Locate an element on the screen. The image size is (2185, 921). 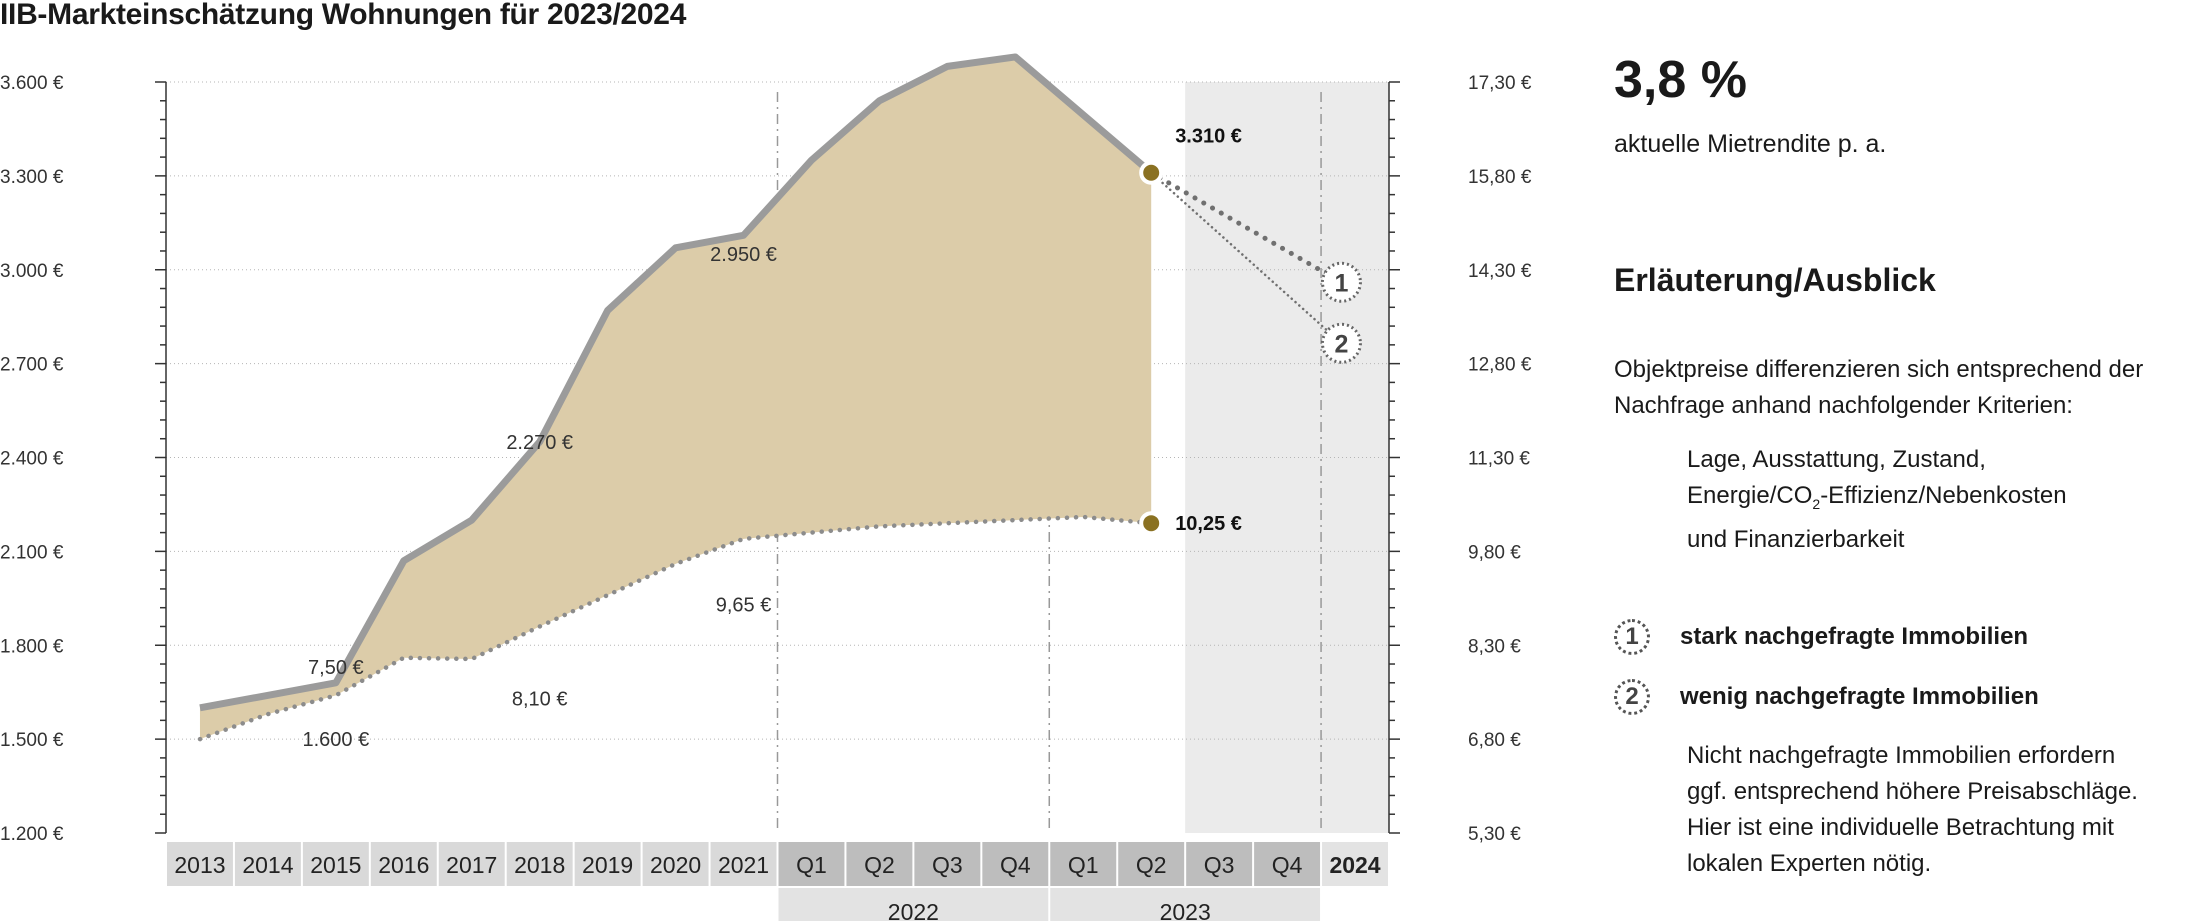
y-tick-label-left: 2.100 € is located at coordinates (32, 552).